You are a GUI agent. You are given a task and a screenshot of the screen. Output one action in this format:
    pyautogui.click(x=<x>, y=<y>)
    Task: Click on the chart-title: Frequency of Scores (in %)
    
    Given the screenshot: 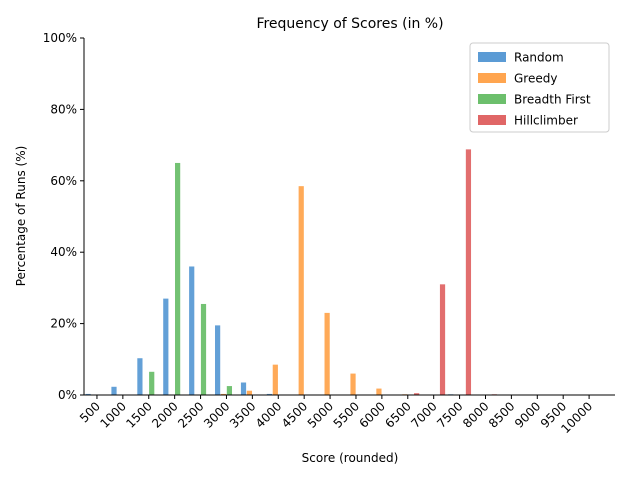 What is the action you would take?
    pyautogui.click(x=349, y=24)
    